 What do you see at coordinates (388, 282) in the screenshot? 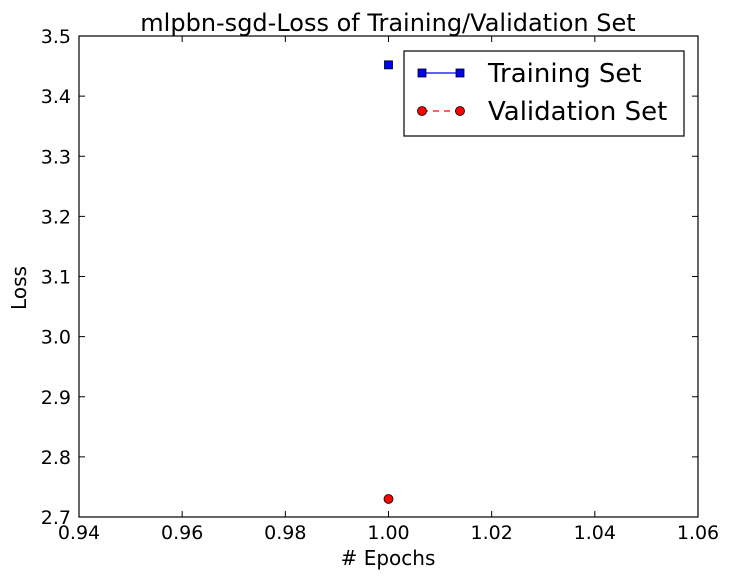
I see `series-layer` at bounding box center [388, 282].